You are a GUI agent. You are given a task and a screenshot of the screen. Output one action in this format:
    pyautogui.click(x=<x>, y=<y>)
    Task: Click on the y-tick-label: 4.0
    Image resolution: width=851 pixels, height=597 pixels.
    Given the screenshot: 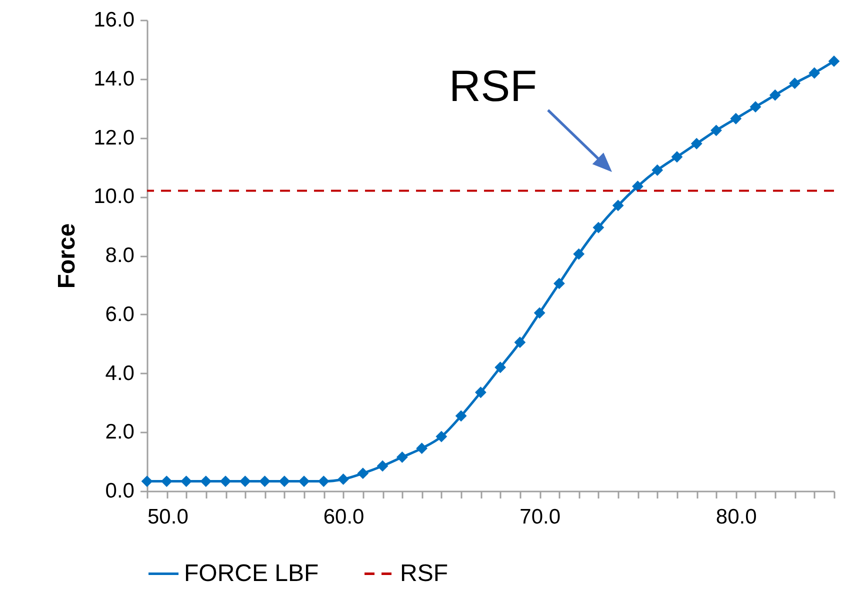 What is the action you would take?
    pyautogui.click(x=119, y=373)
    